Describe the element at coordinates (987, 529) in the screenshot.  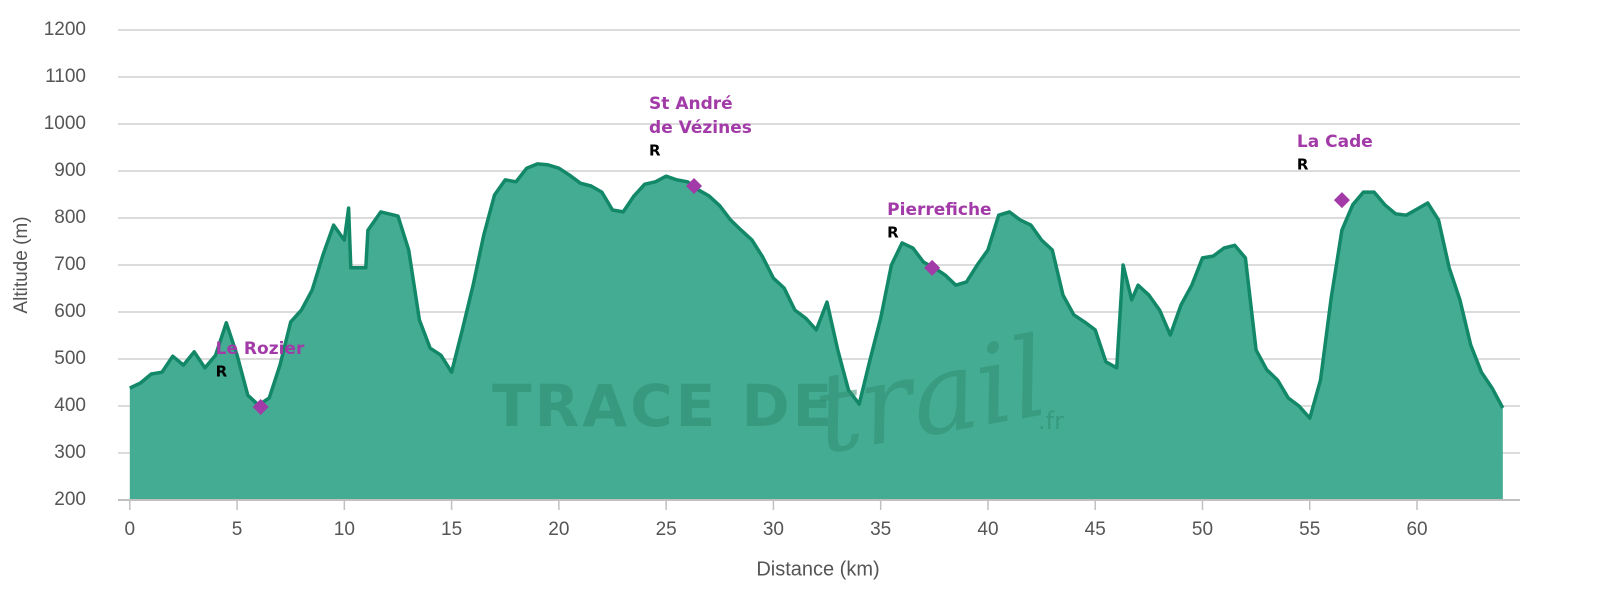
I see `x-tick-label: 40` at that location.